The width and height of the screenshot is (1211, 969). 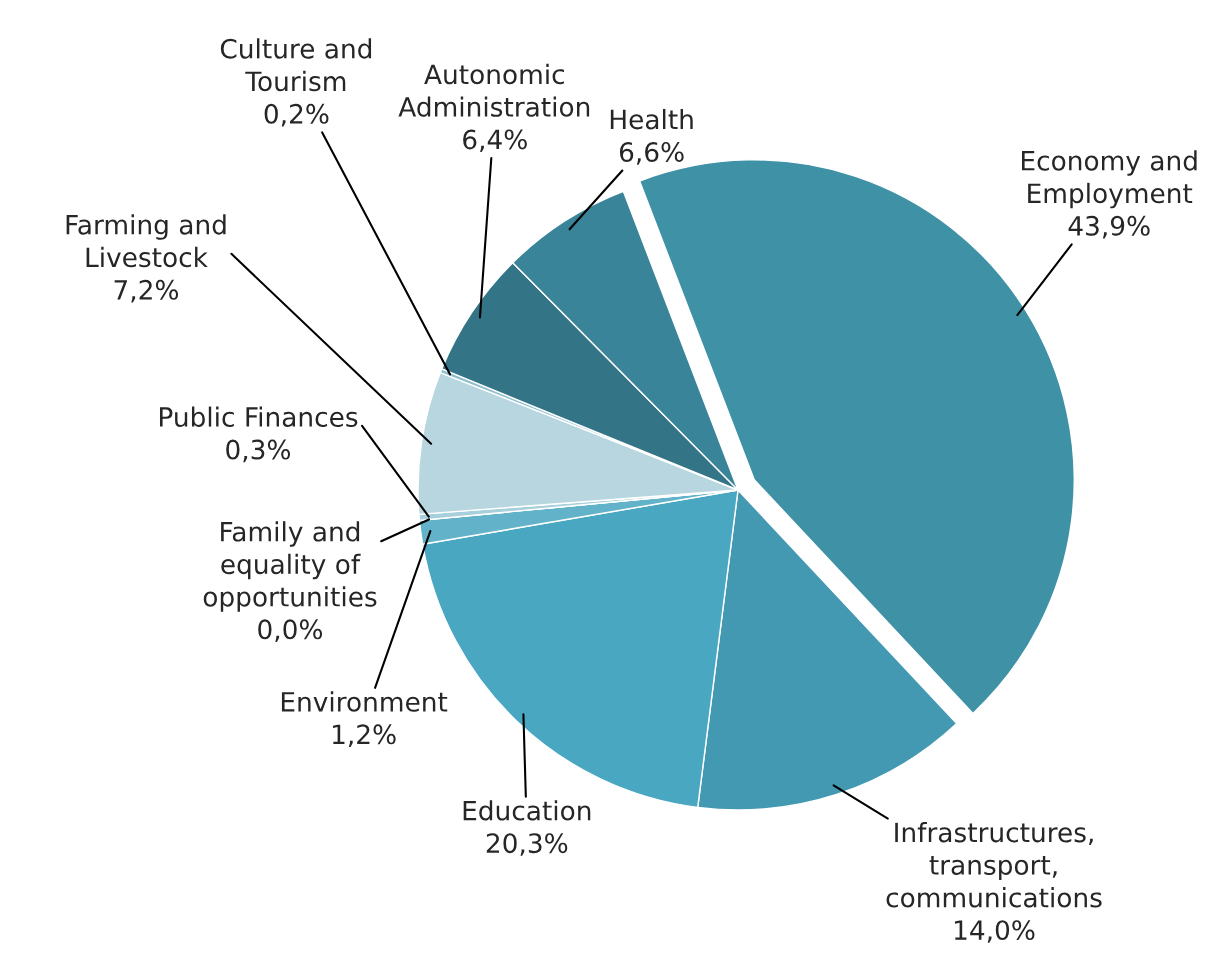 I want to click on slice-label: Education, so click(x=527, y=810).